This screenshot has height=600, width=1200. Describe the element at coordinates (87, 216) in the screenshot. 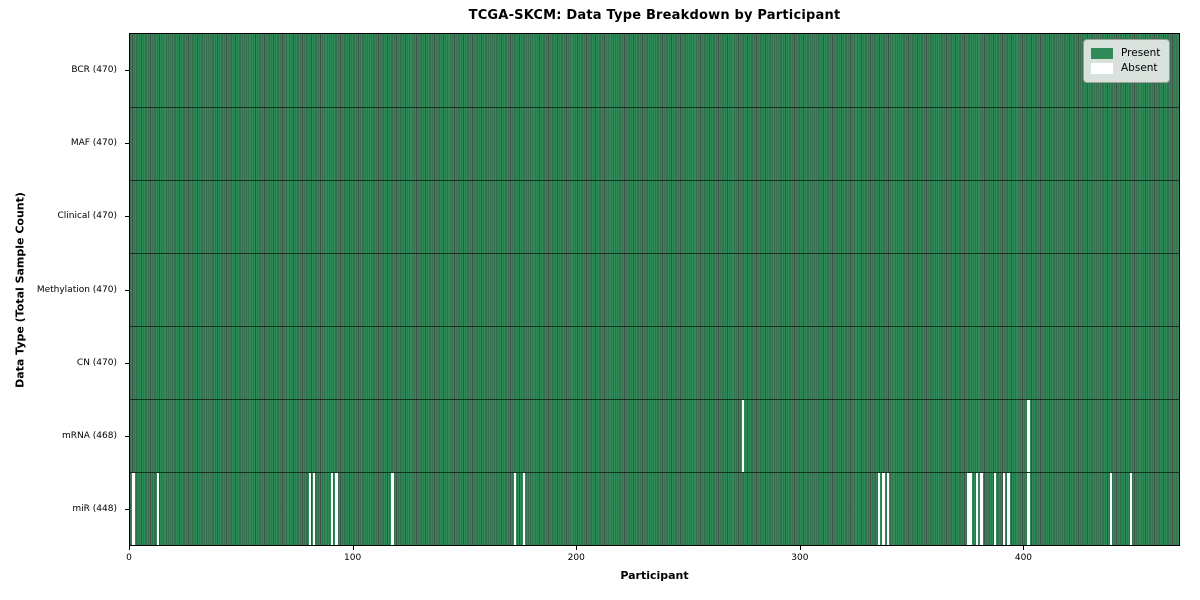

I see `y-tick-label: Clinical (470)` at that location.